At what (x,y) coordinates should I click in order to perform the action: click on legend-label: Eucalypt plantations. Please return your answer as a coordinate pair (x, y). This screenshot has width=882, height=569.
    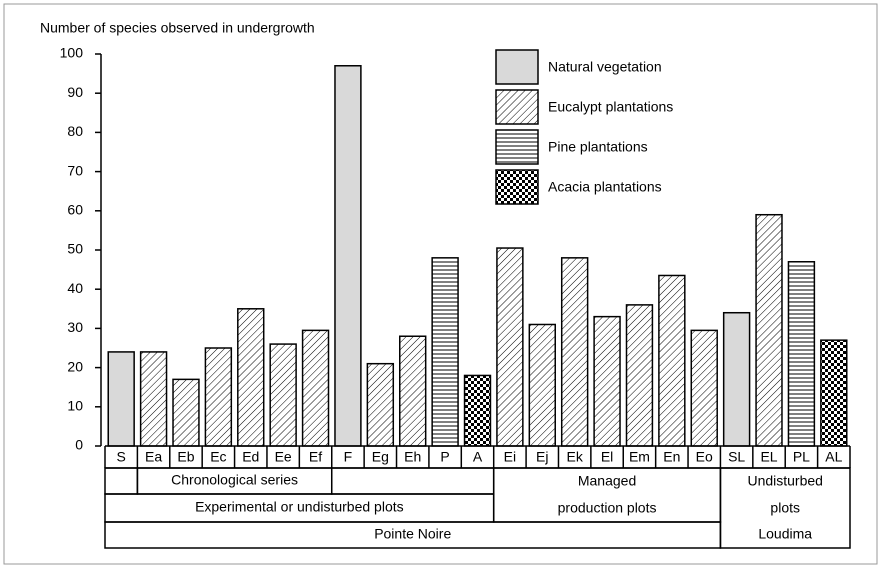
    Looking at the image, I should click on (610, 107).